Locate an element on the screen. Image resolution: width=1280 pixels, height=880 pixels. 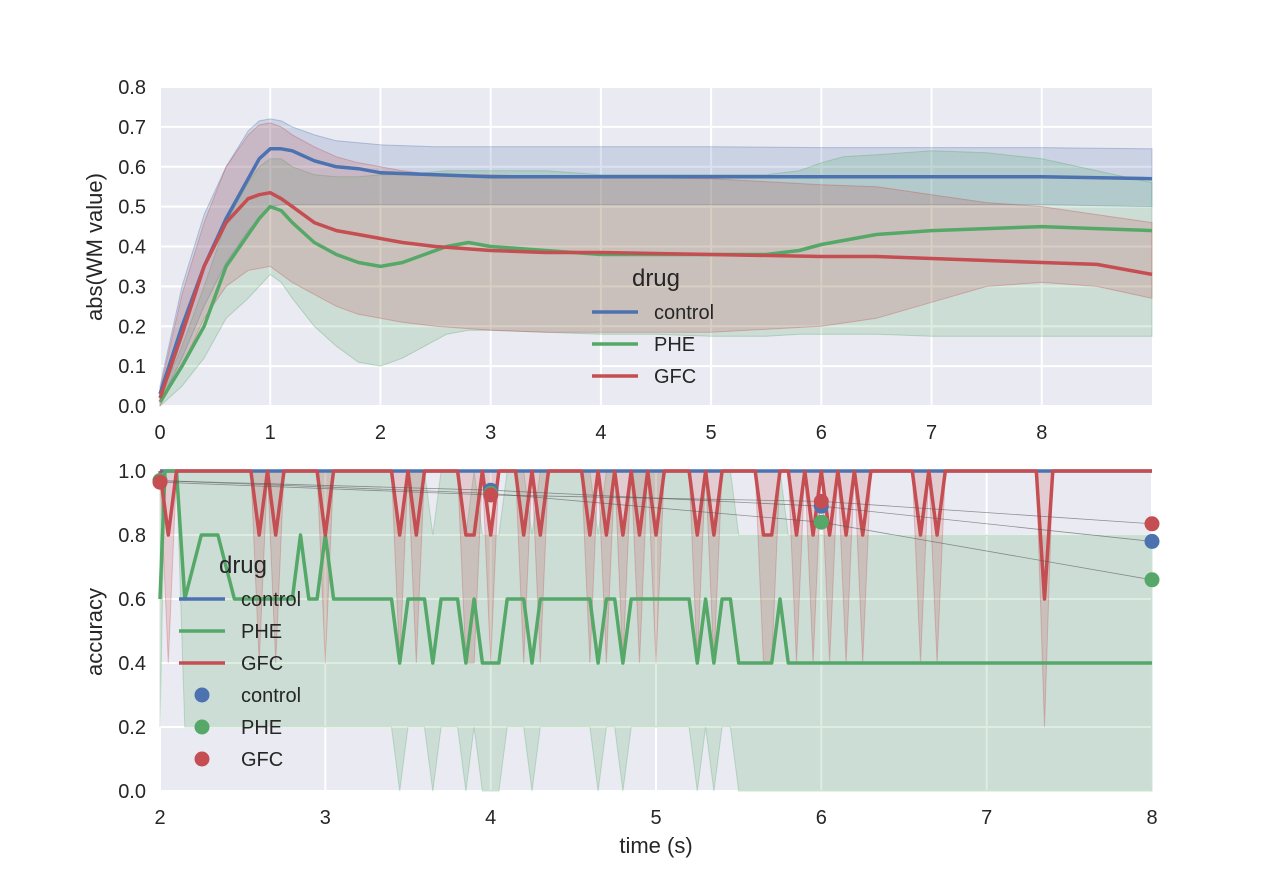
bottom-legend-phe-line-label: PHE is located at coordinates (261, 632).